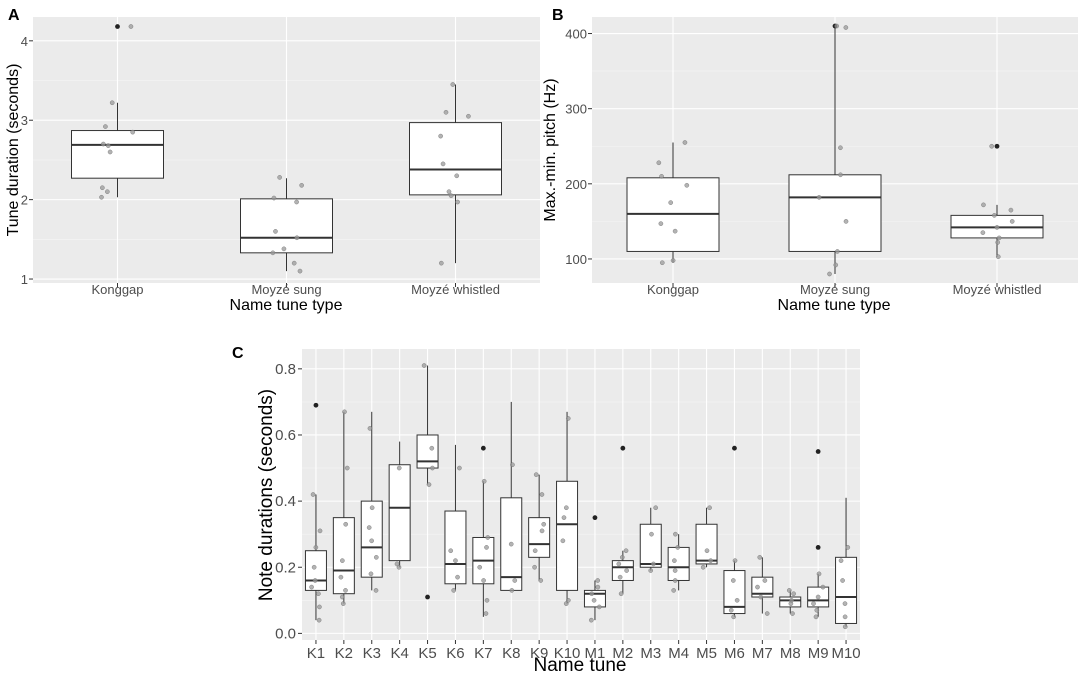  I want to click on box-M3, so click(650, 539).